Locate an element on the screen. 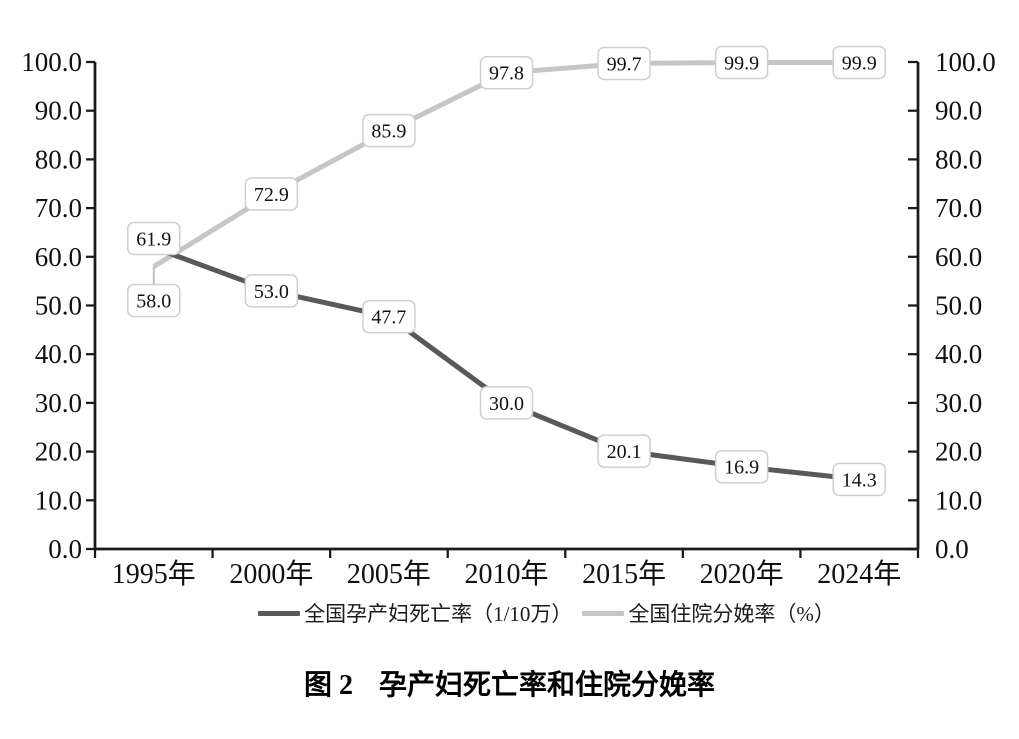  y-tick-label-right: 70.0 is located at coordinates (958, 208).